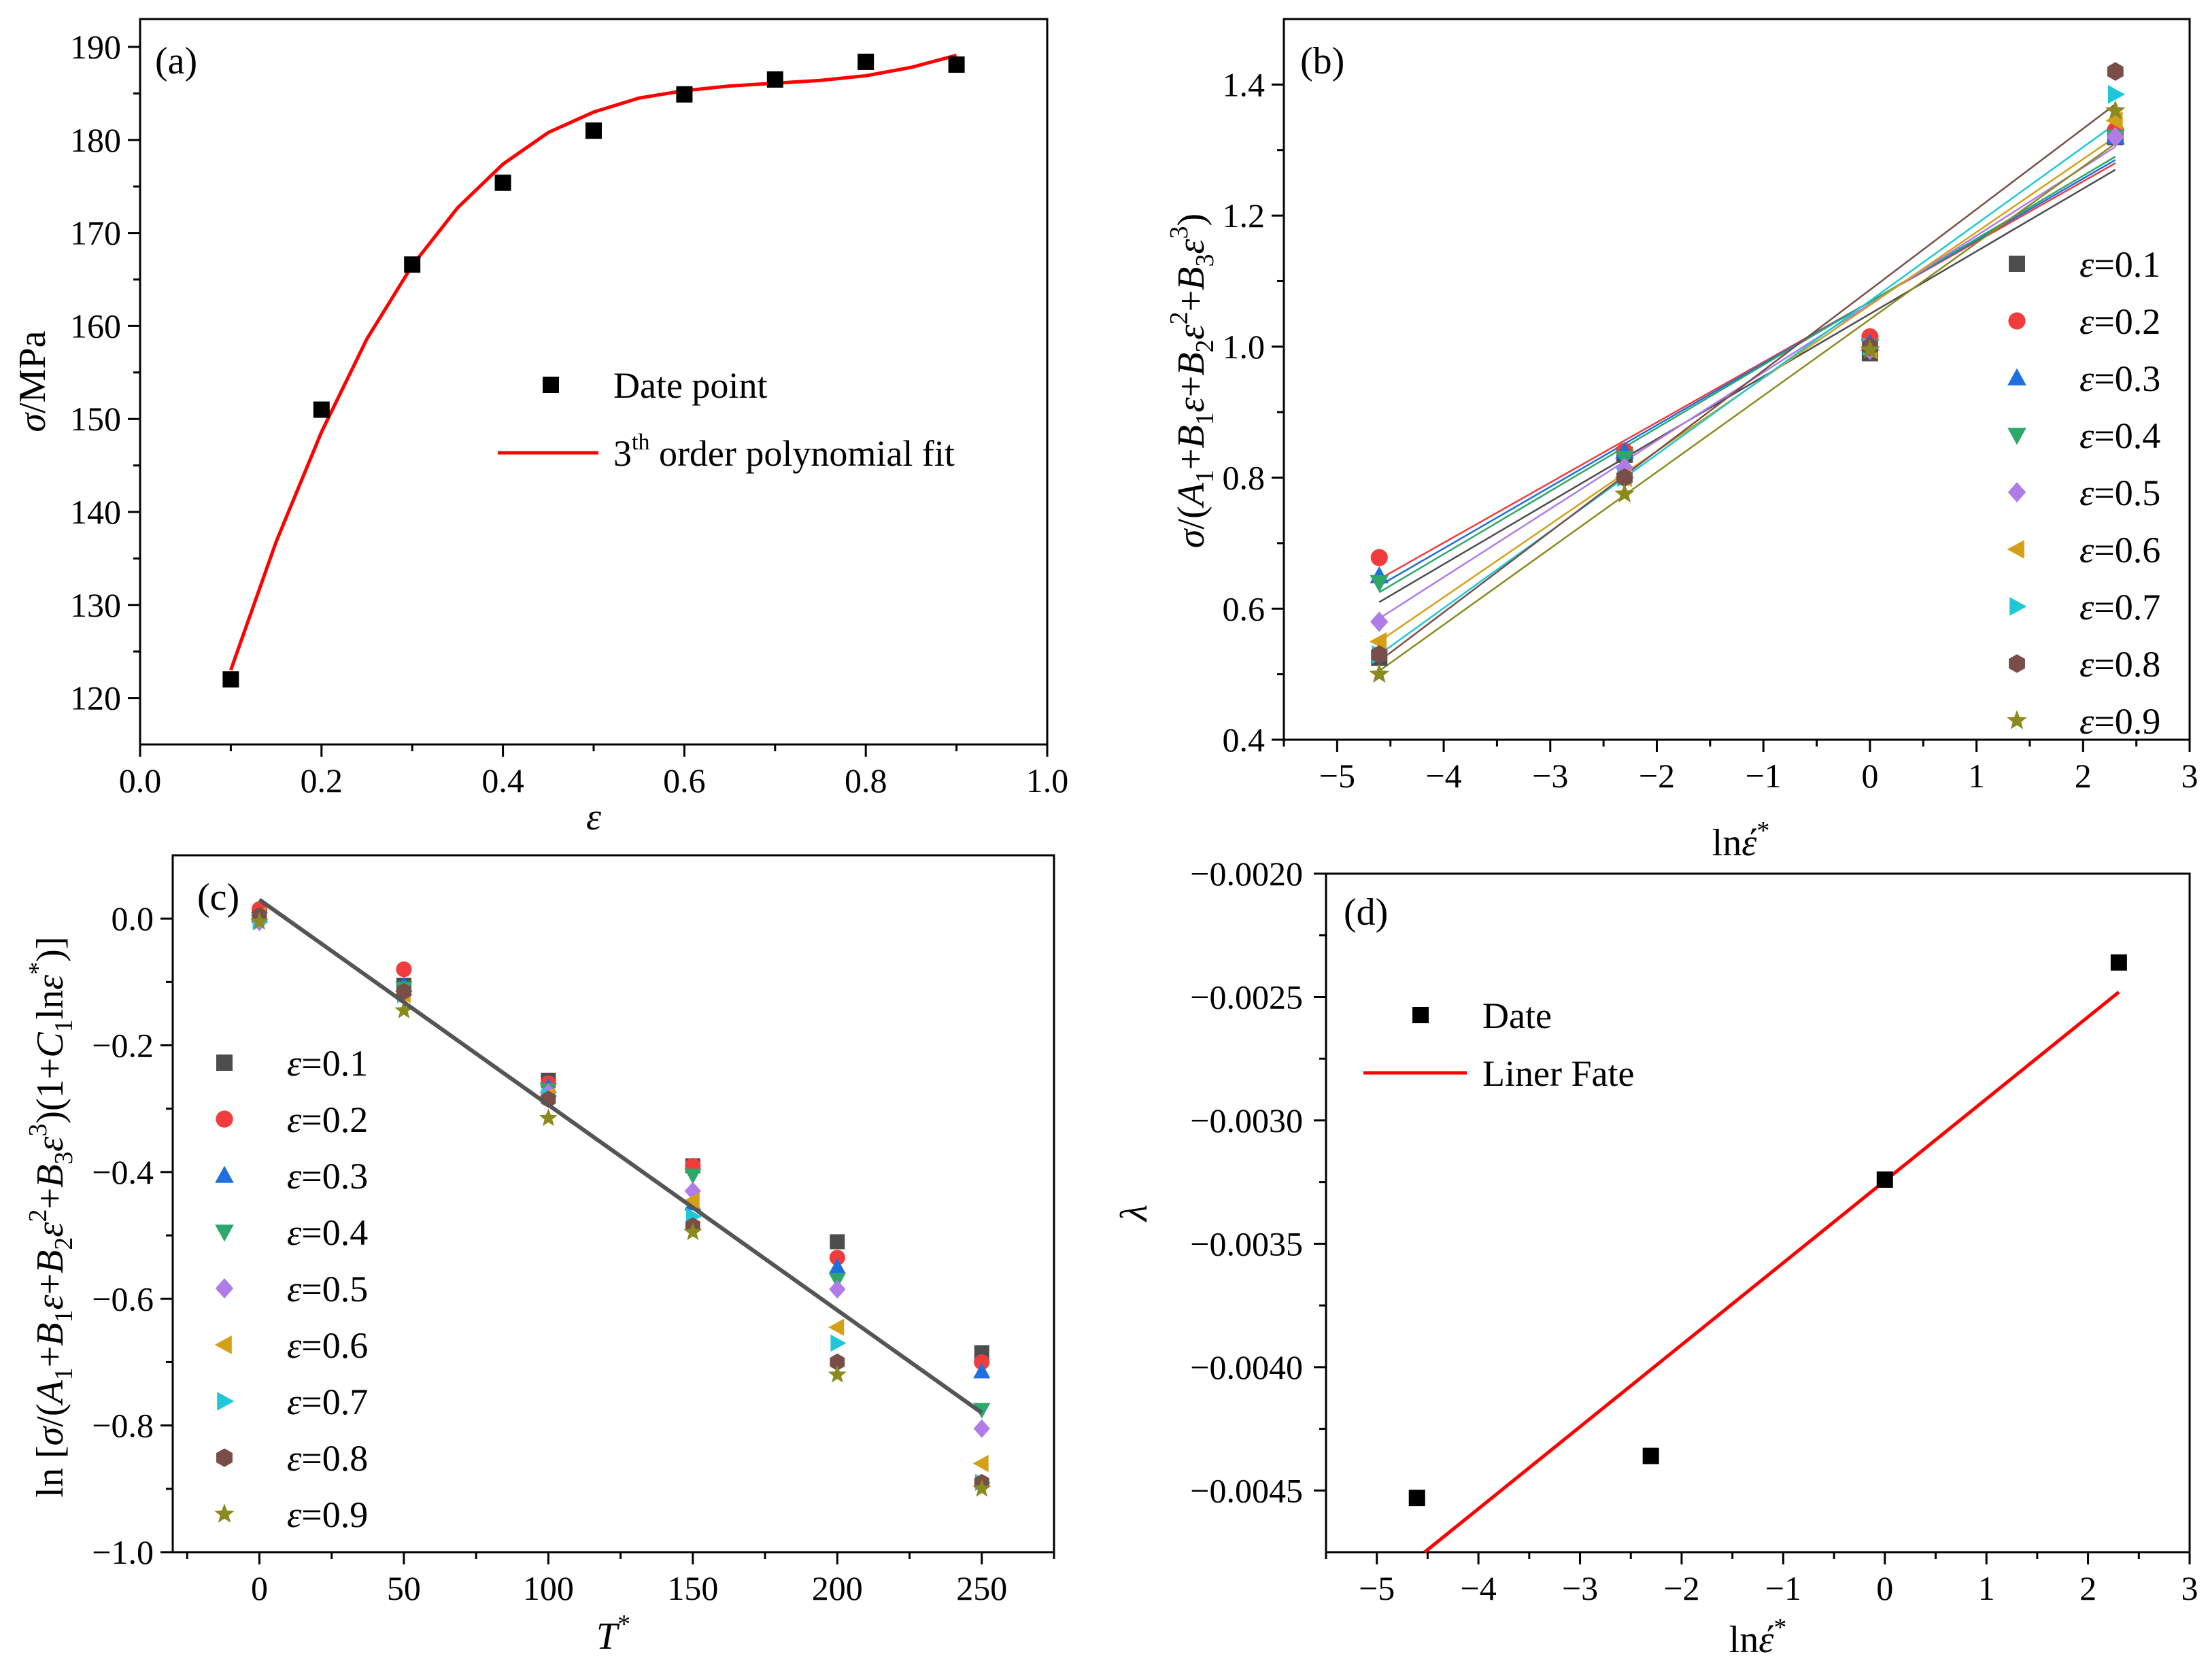  I want to click on legend-label: ε=0.8, so click(327, 1458).